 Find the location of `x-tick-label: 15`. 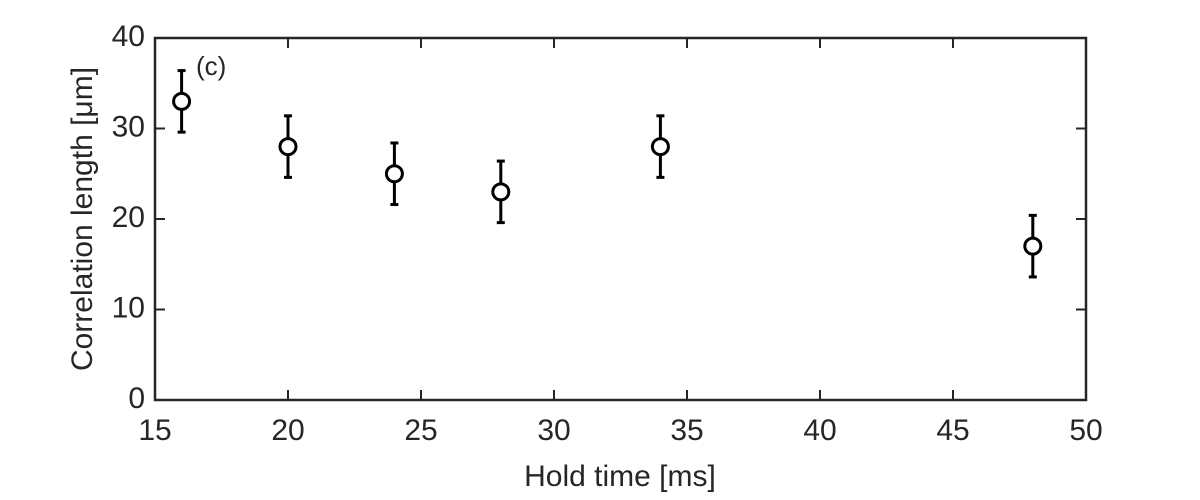

x-tick-label: 15 is located at coordinates (154, 430).